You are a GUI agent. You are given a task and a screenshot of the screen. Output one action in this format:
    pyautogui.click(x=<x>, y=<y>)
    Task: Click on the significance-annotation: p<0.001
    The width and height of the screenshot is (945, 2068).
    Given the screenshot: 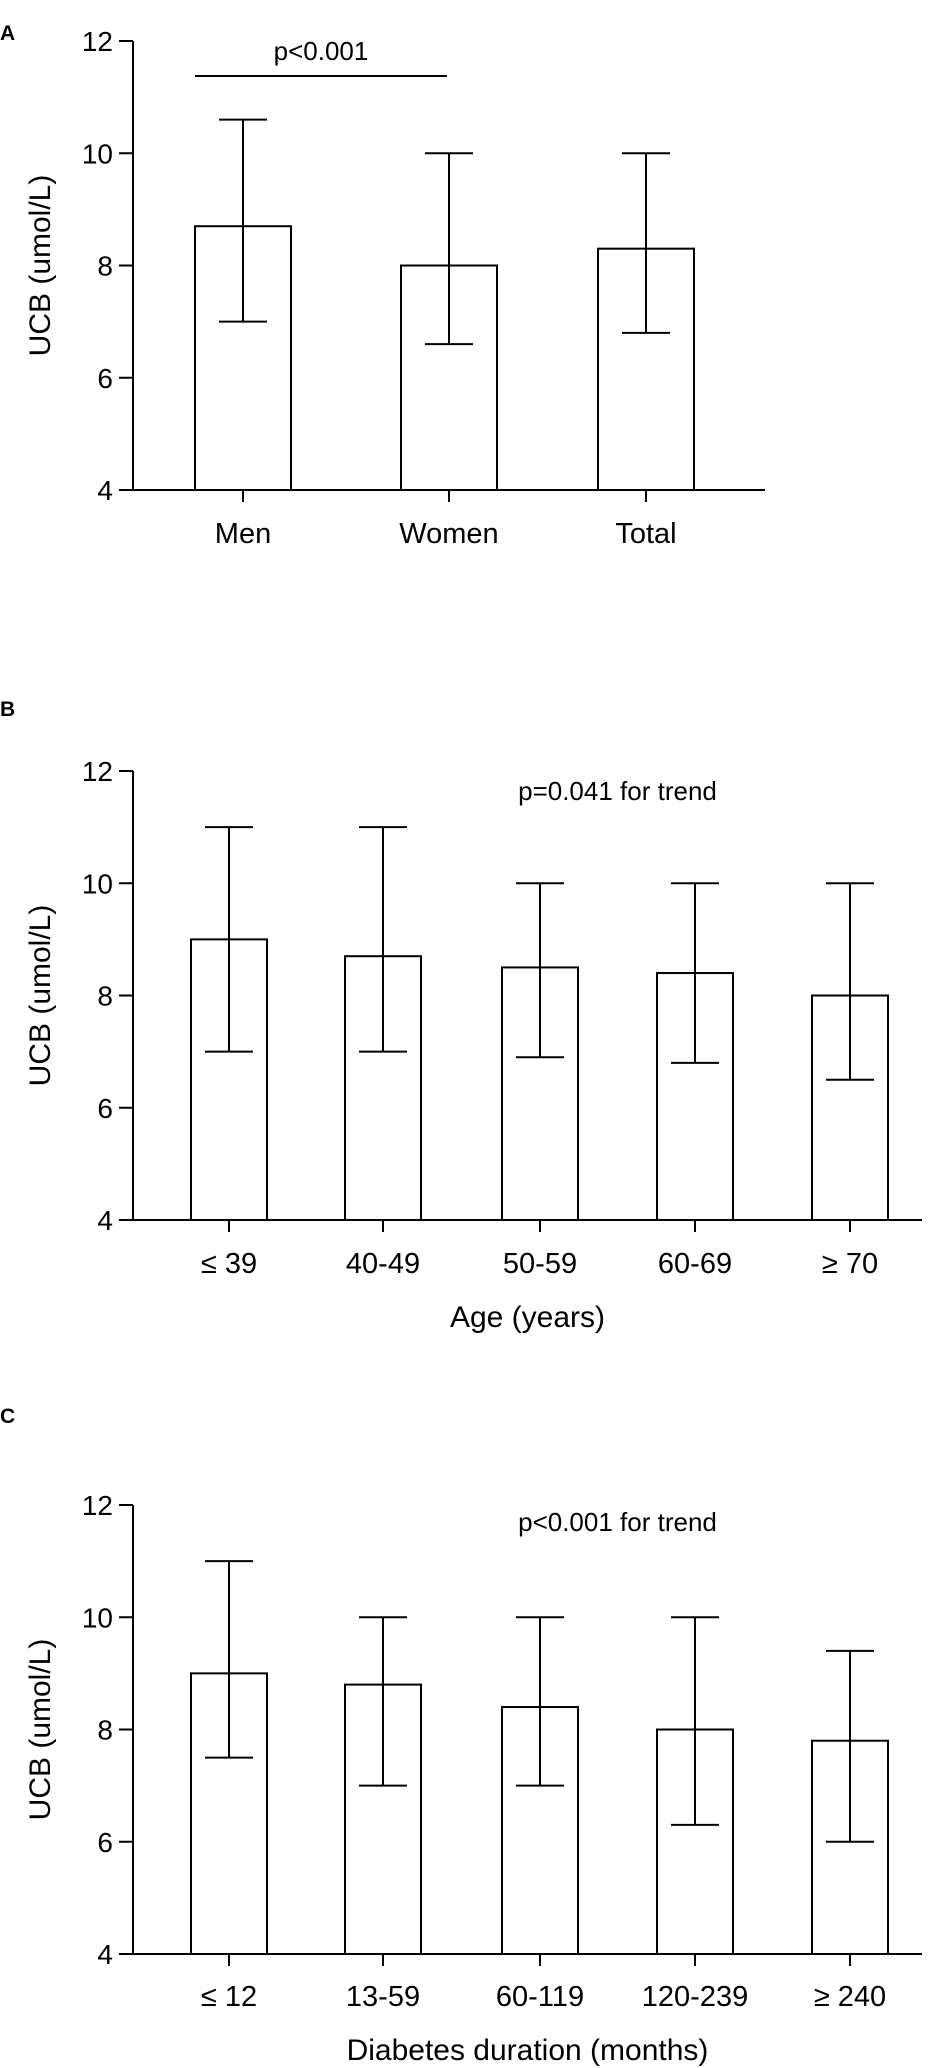 What is the action you would take?
    pyautogui.click(x=321, y=51)
    